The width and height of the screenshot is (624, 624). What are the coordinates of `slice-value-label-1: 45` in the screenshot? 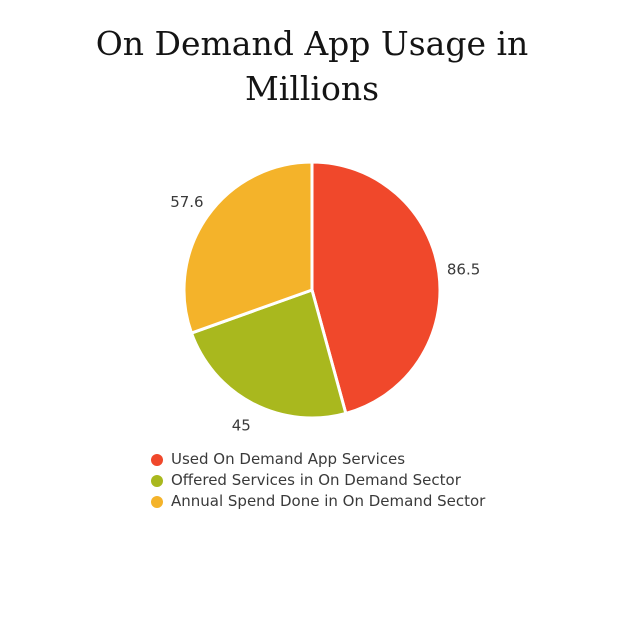 It's located at (241, 426).